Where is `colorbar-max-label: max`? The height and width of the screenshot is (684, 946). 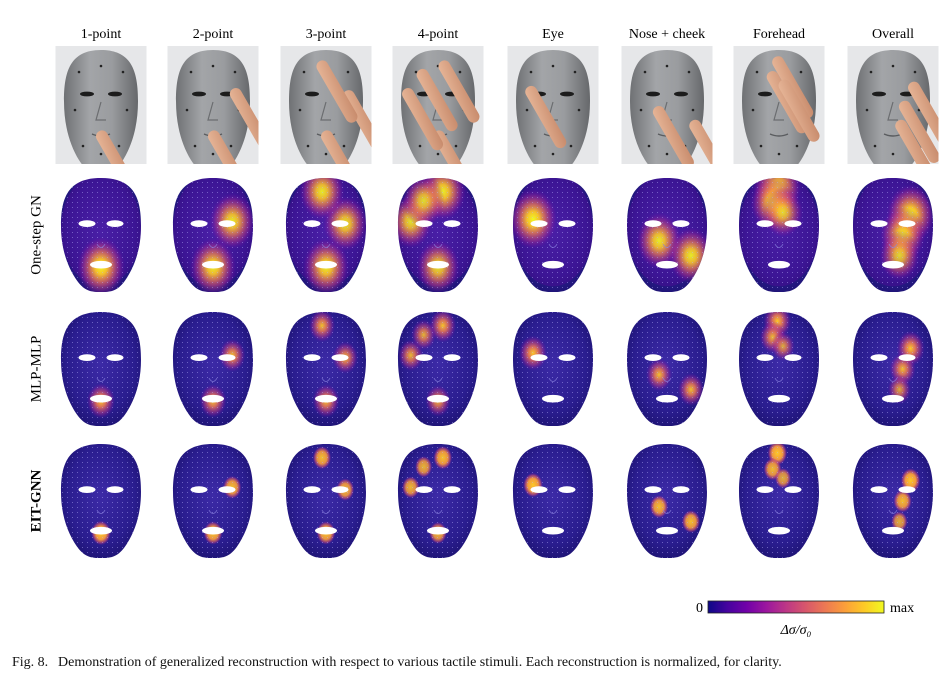
colorbar-max-label: max is located at coordinates (902, 608).